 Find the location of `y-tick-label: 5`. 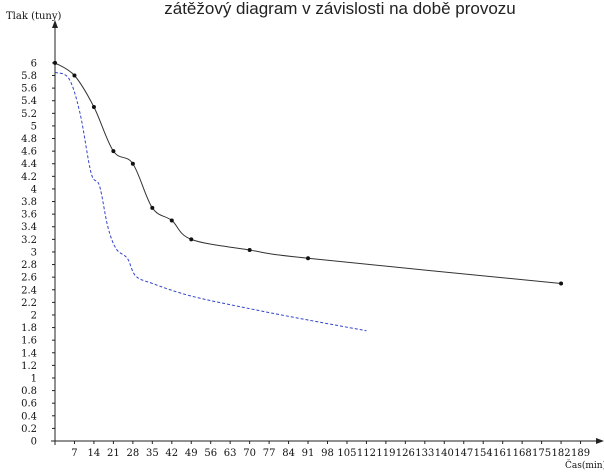

y-tick-label: 5 is located at coordinates (34, 126).